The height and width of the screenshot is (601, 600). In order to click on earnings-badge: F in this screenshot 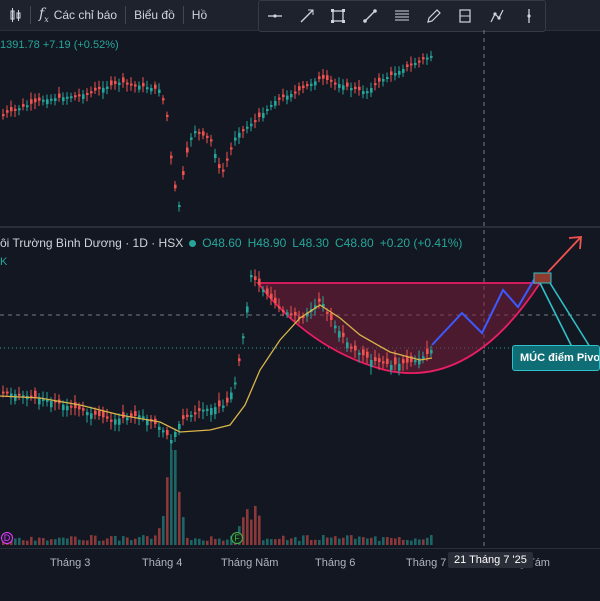, I will do `click(237, 538)`.